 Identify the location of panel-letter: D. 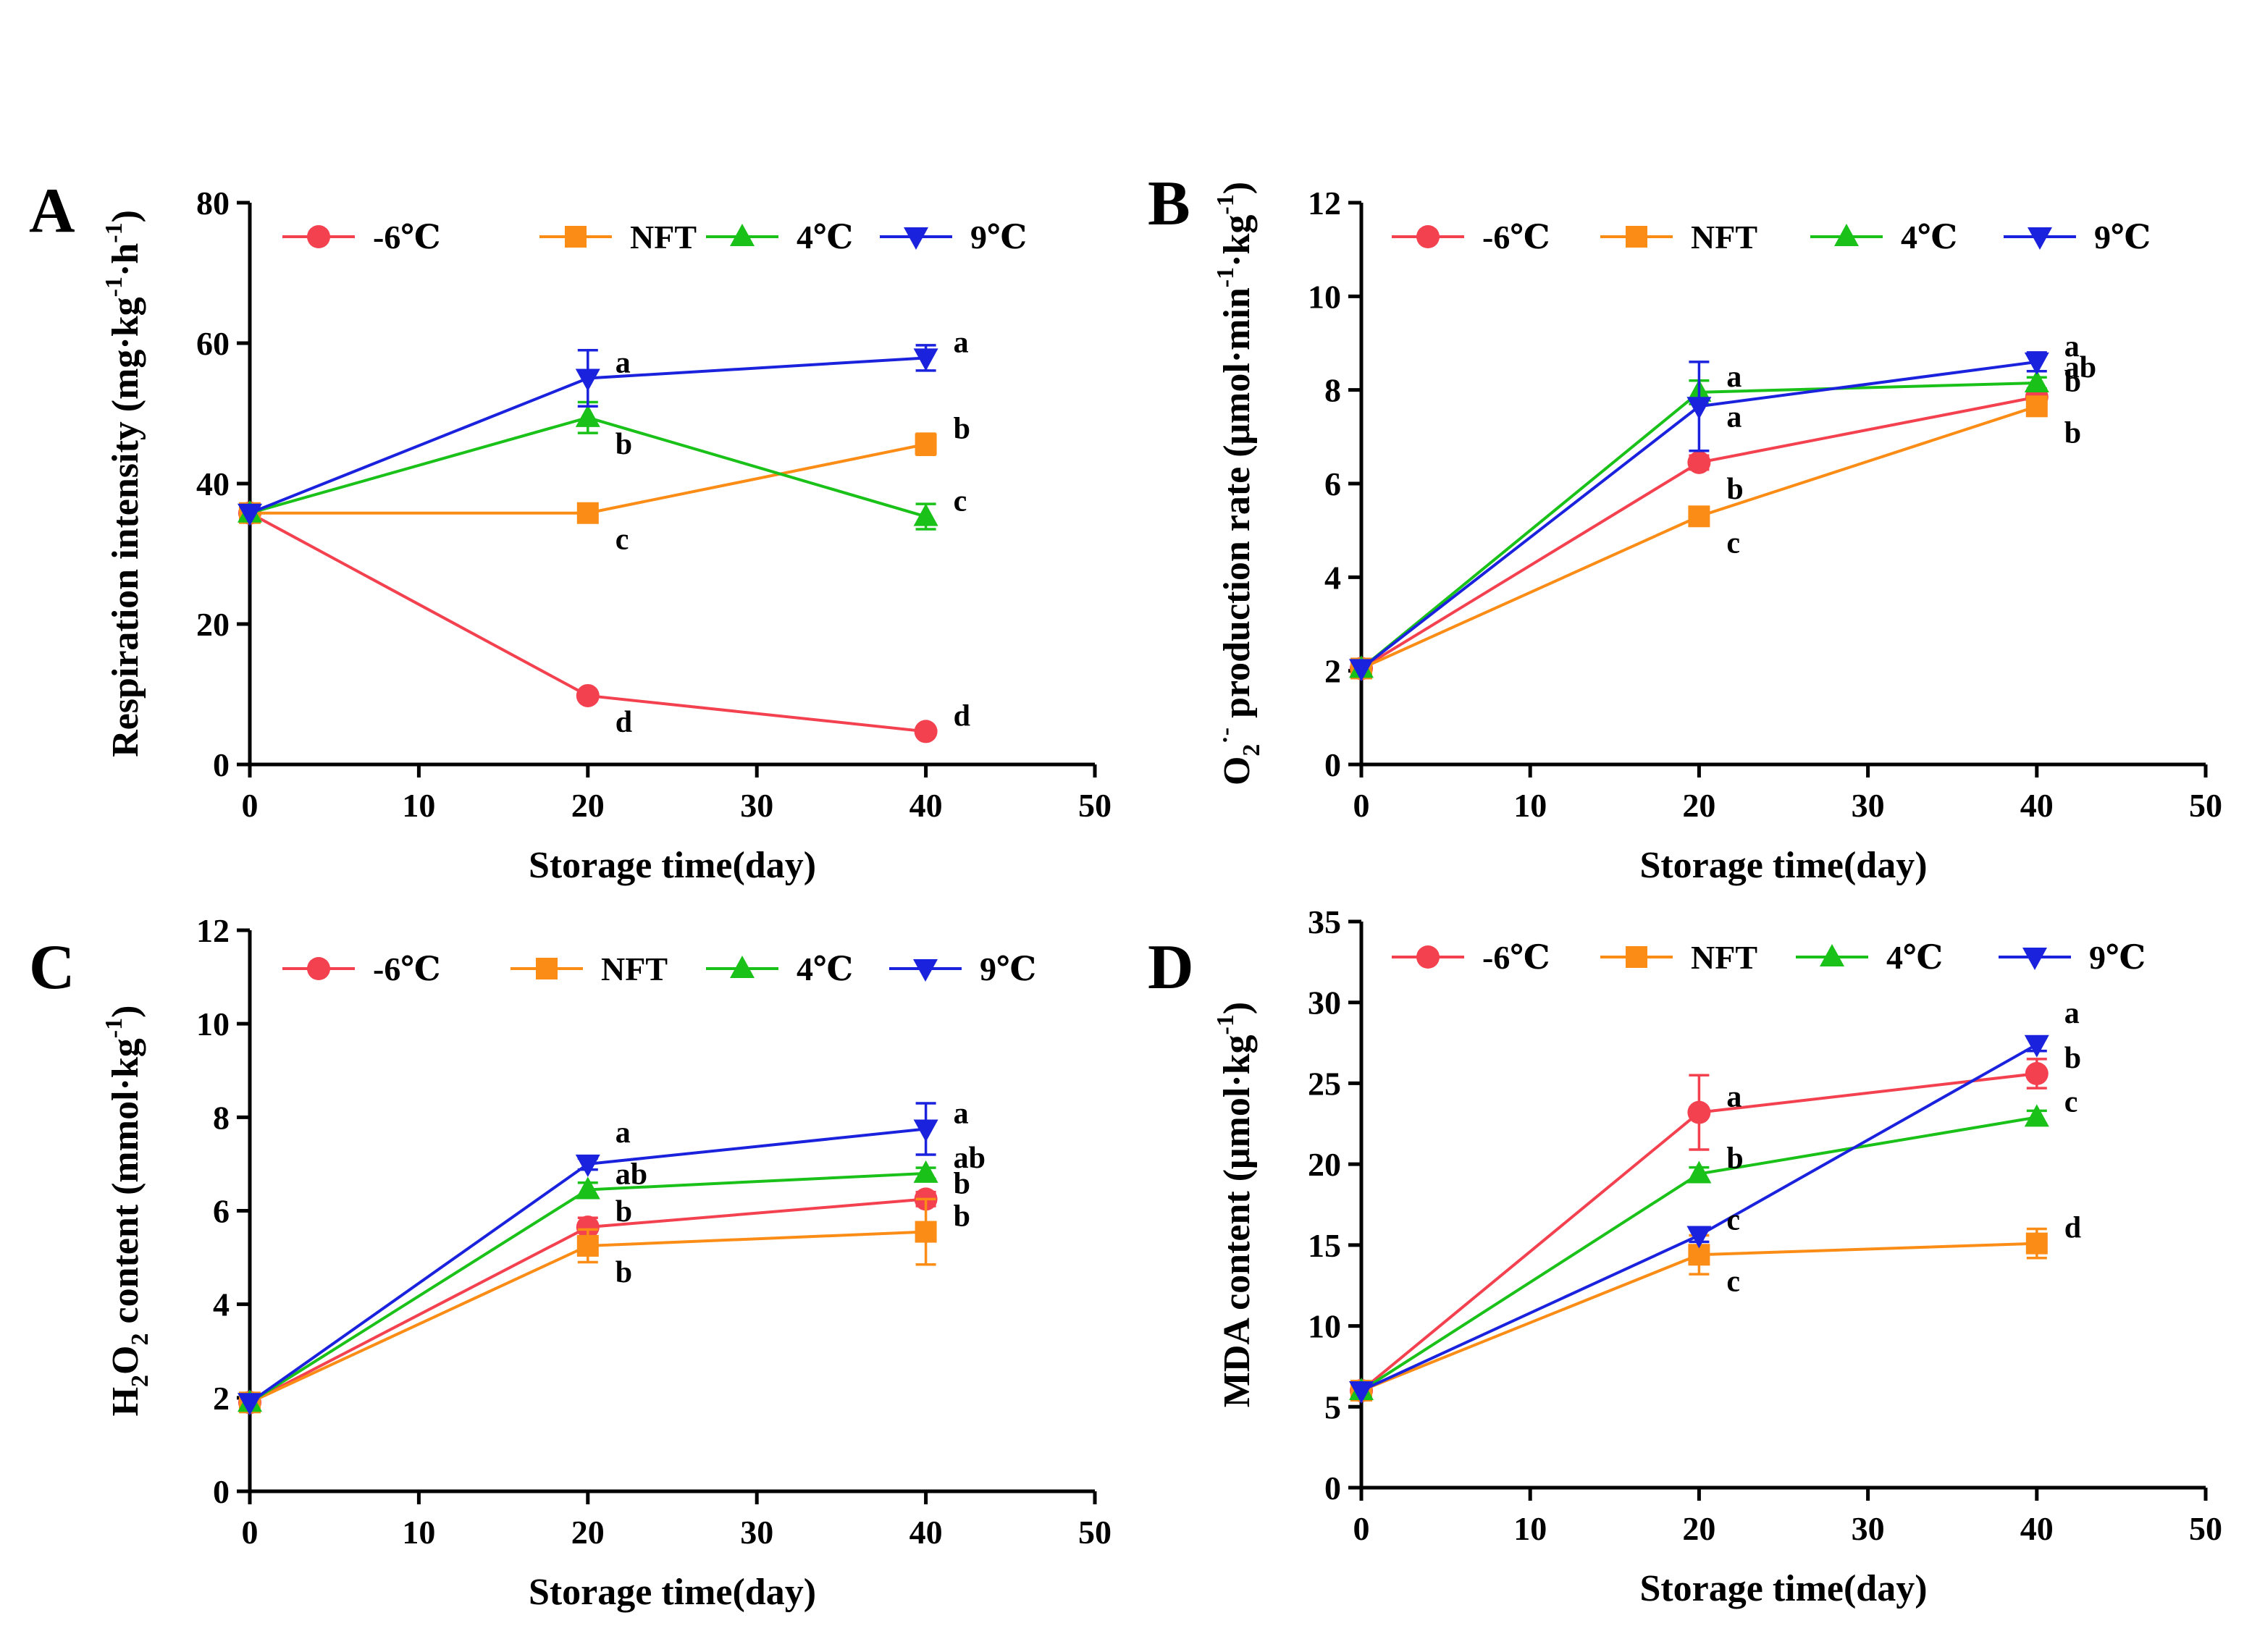
(1171, 968).